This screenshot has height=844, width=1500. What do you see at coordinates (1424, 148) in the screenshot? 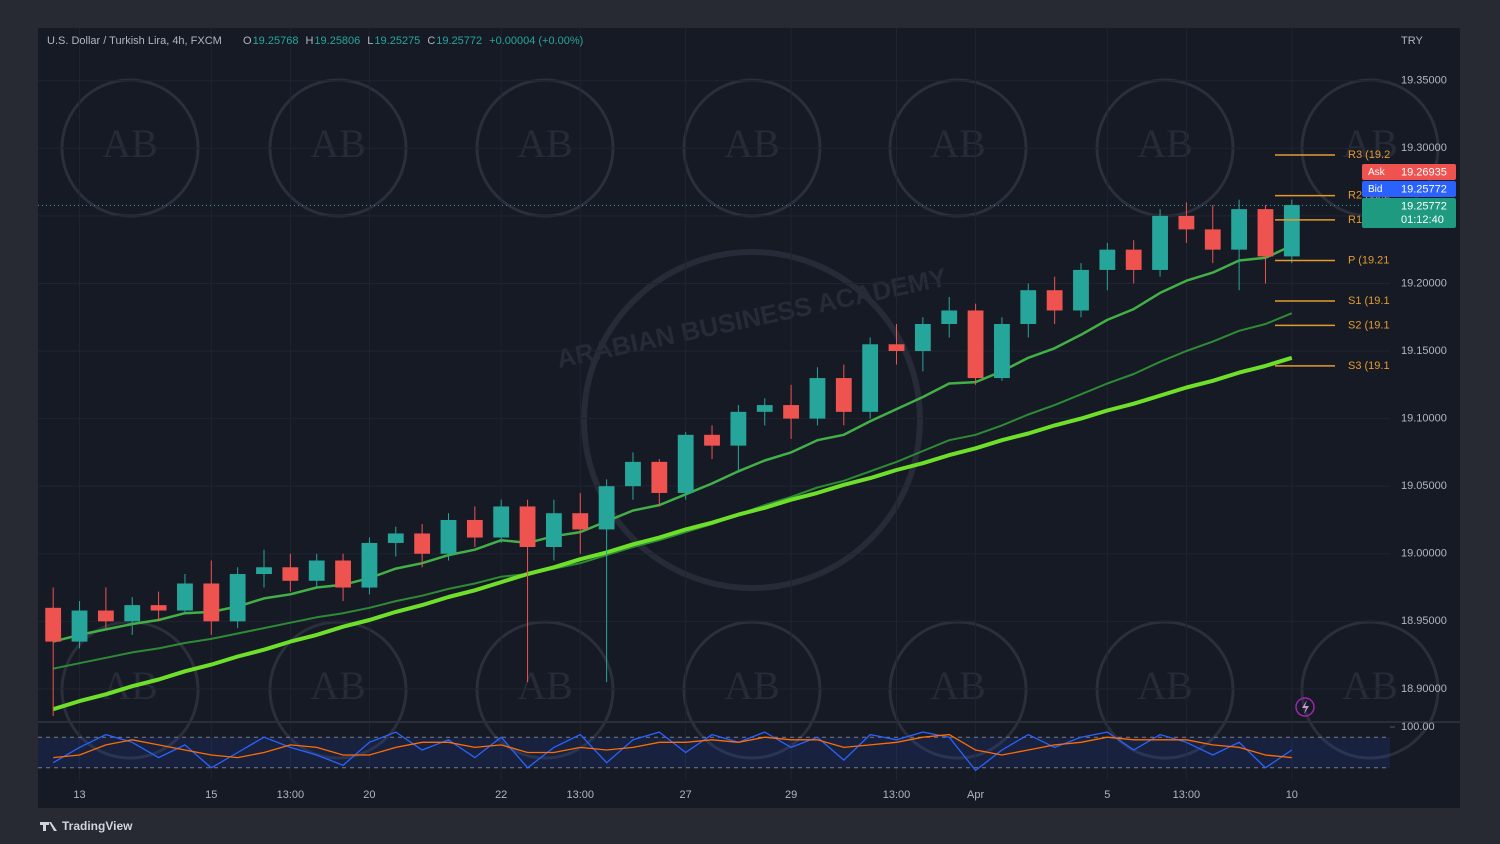
I see `y-tick-label: 19.30000` at bounding box center [1424, 148].